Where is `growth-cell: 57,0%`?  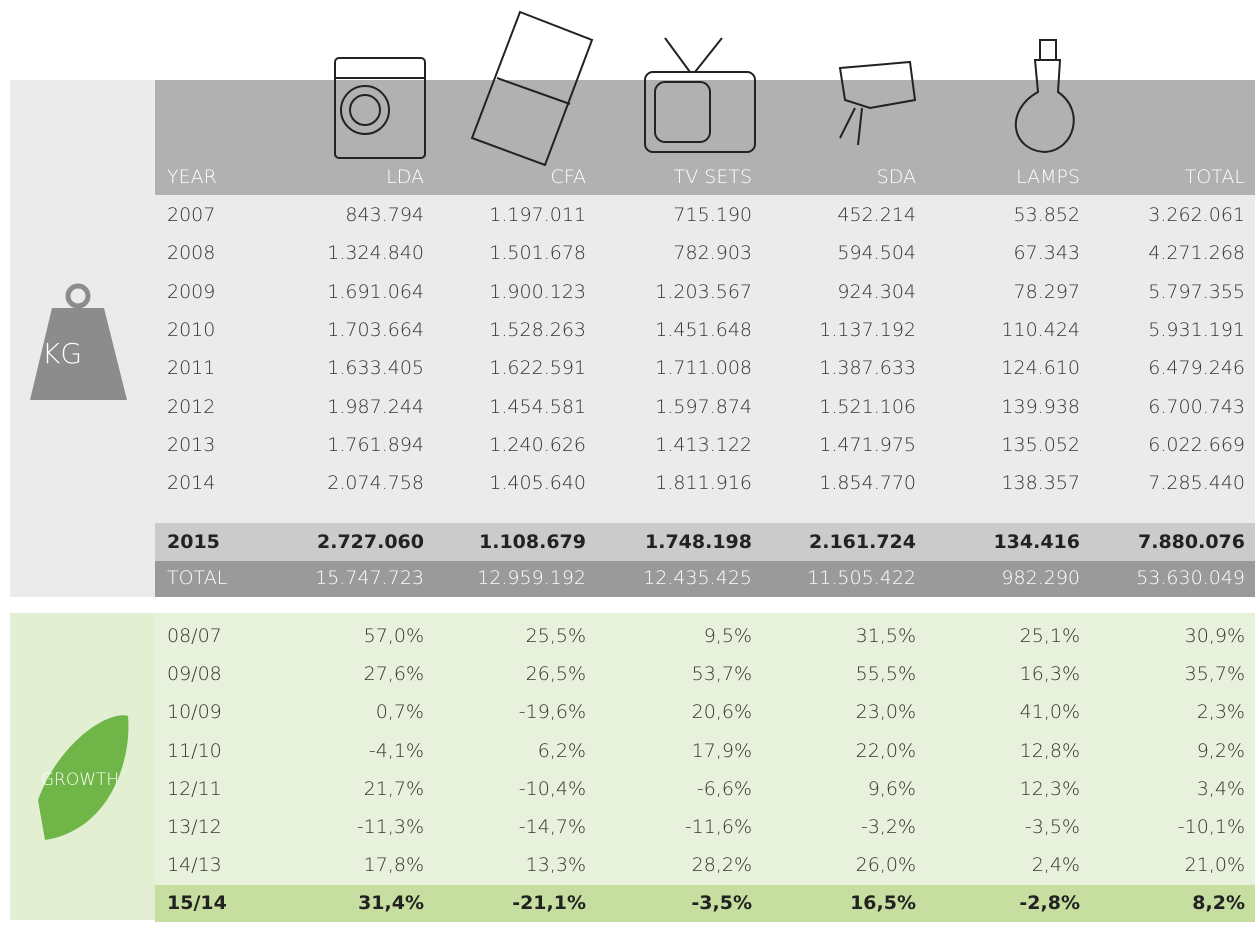 growth-cell: 57,0% is located at coordinates (393, 636).